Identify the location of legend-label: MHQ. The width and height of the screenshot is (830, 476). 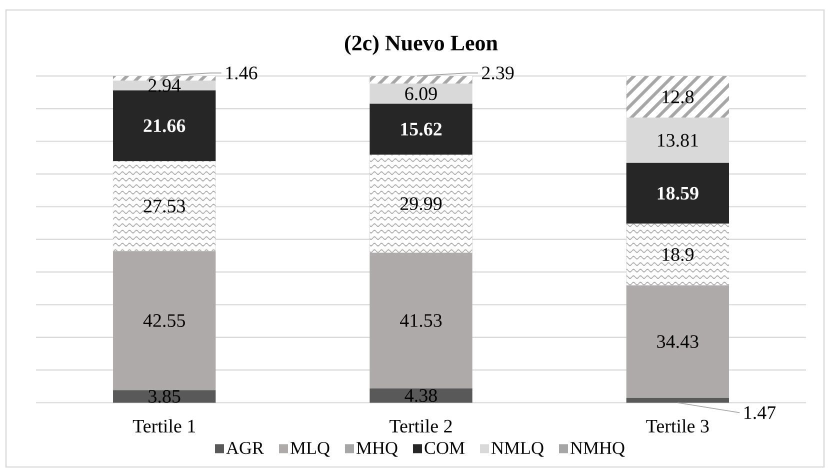
(377, 449).